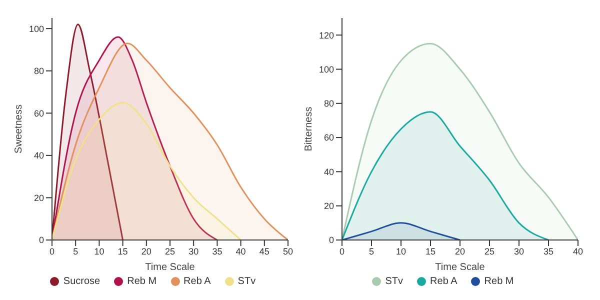 Image resolution: width=600 pixels, height=300 pixels. What do you see at coordinates (288, 251) in the screenshot?
I see `x-tick-label: 50` at bounding box center [288, 251].